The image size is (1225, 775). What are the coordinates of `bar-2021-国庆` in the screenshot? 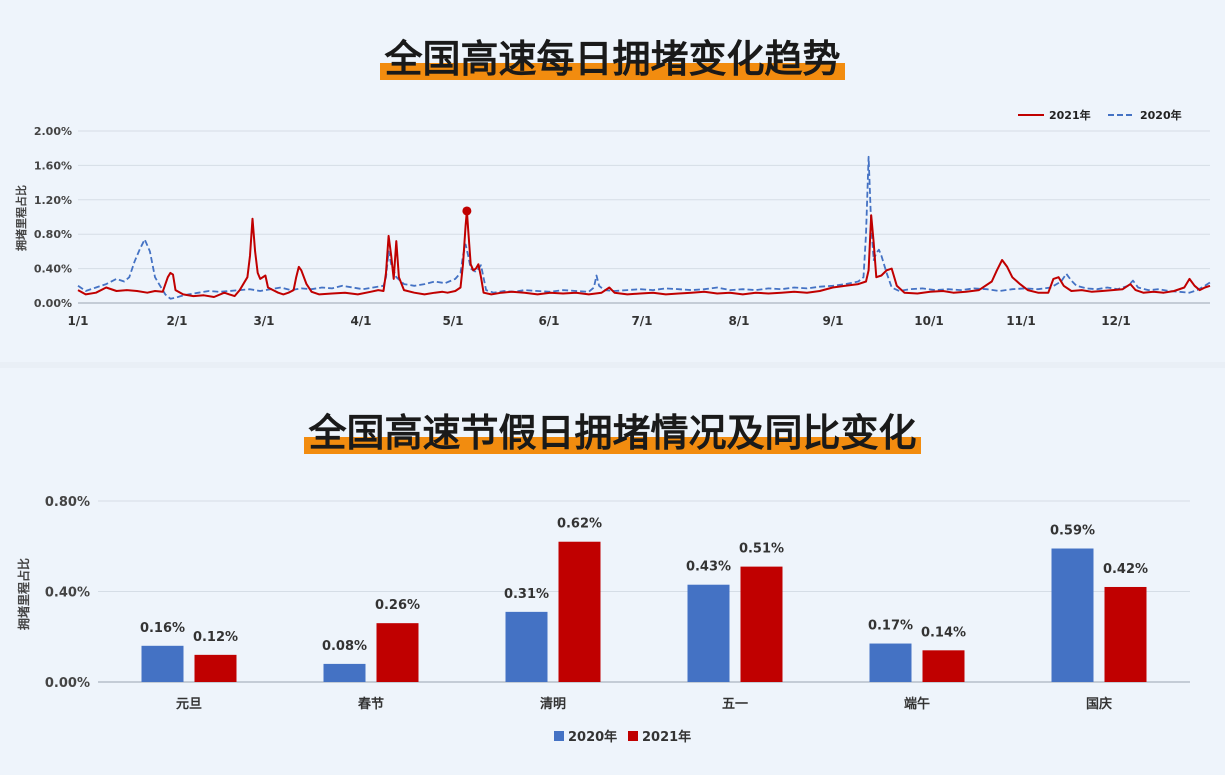 It's located at (1125, 634).